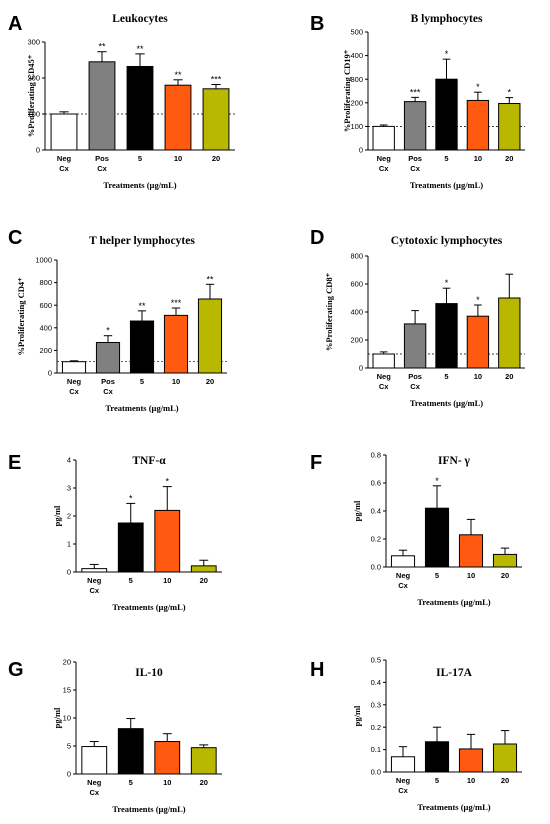  What do you see at coordinates (356, 256) in the screenshot?
I see `y-tick-label: 800` at bounding box center [356, 256].